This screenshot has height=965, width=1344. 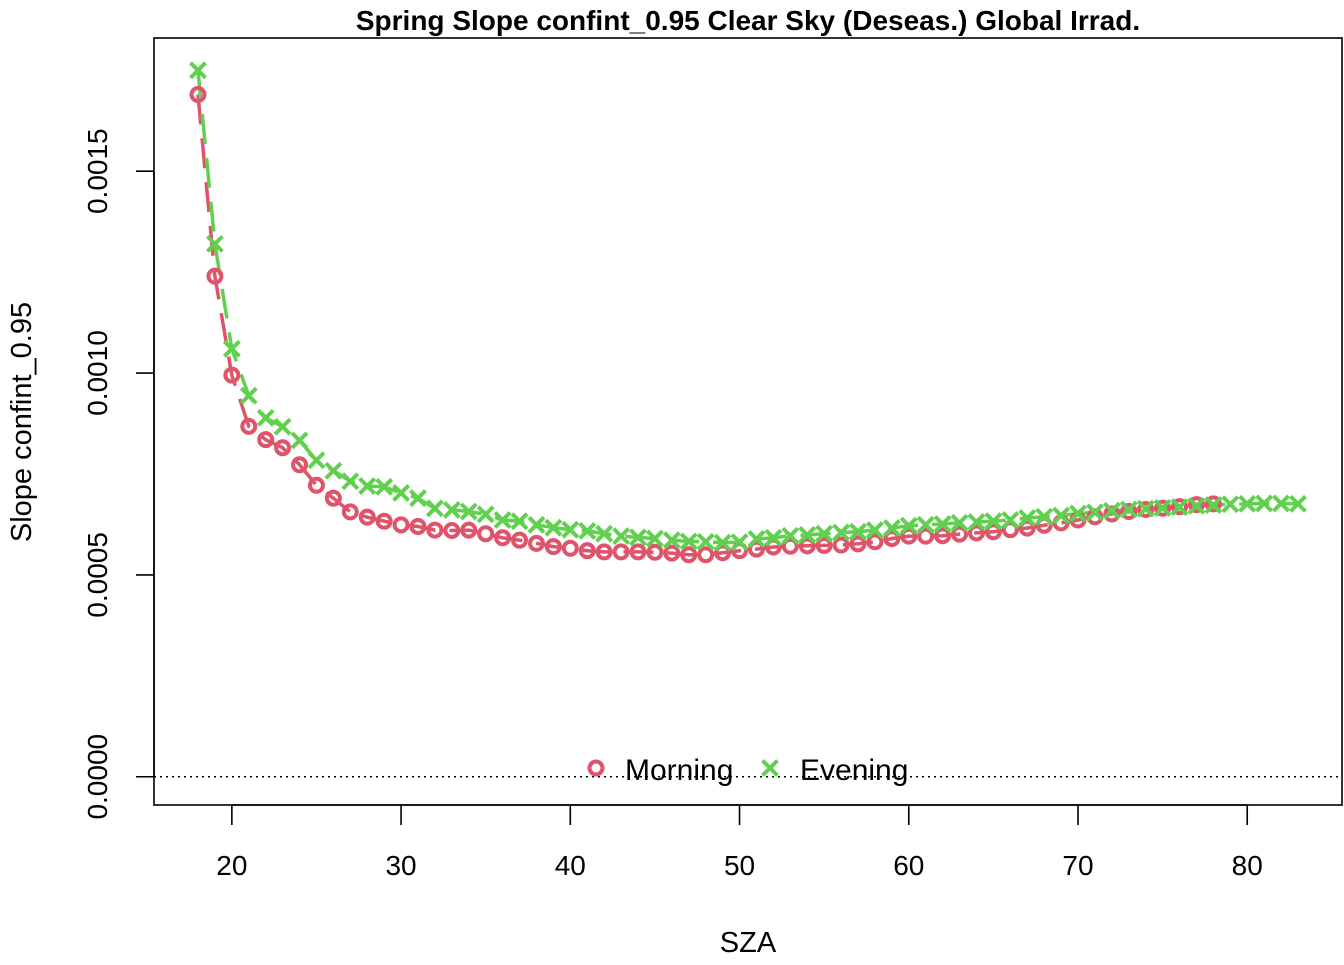 What do you see at coordinates (739, 865) in the screenshot?
I see `x-tick-label: 50` at bounding box center [739, 865].